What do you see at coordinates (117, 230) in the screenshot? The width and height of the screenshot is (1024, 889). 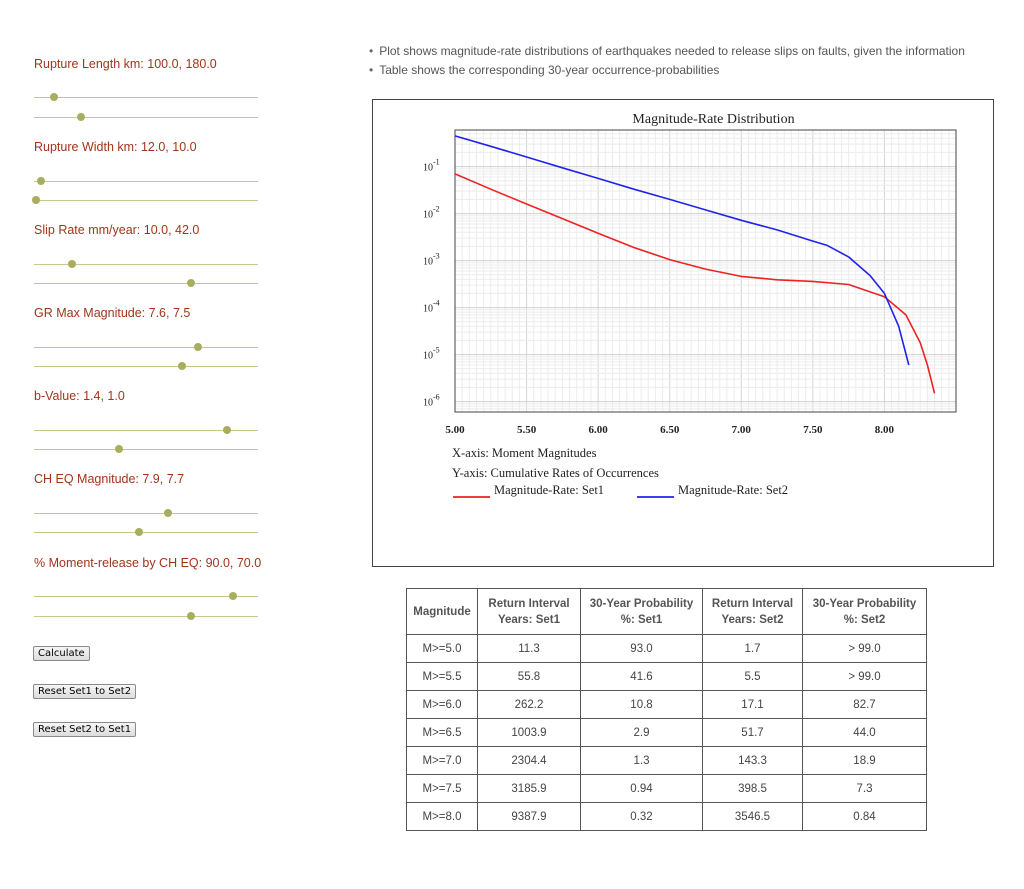 I see `slip-rate-label: Slip Rate mm/year: 10.0, 42.0` at bounding box center [117, 230].